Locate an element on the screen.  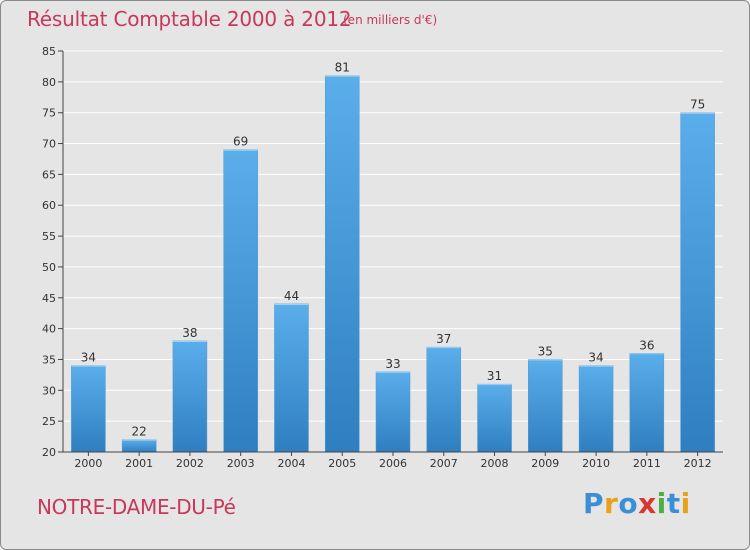
logo-letter: t is located at coordinates (673, 503).